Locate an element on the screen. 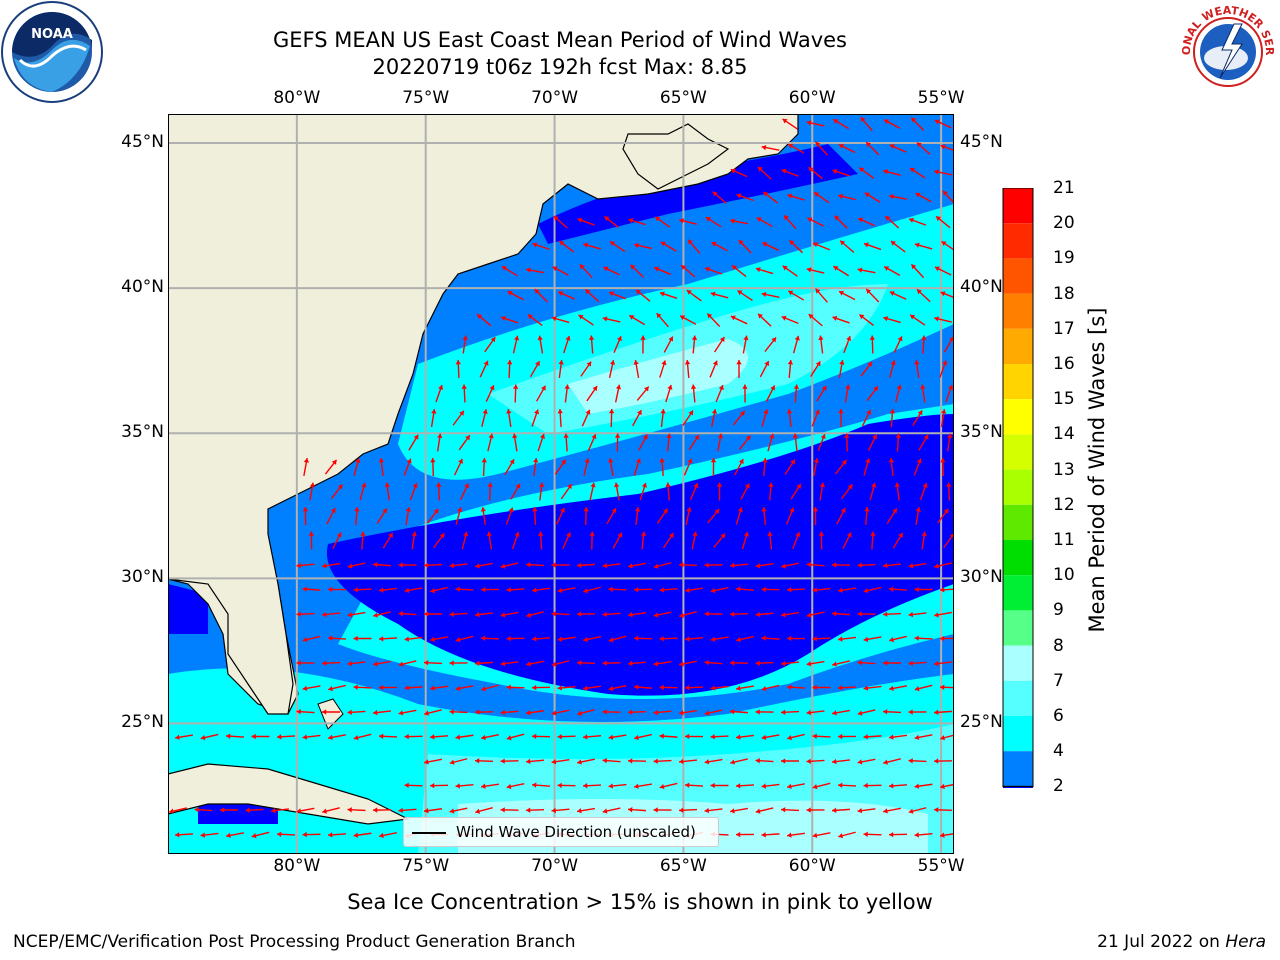  lon-label-top: 70°W is located at coordinates (555, 98).